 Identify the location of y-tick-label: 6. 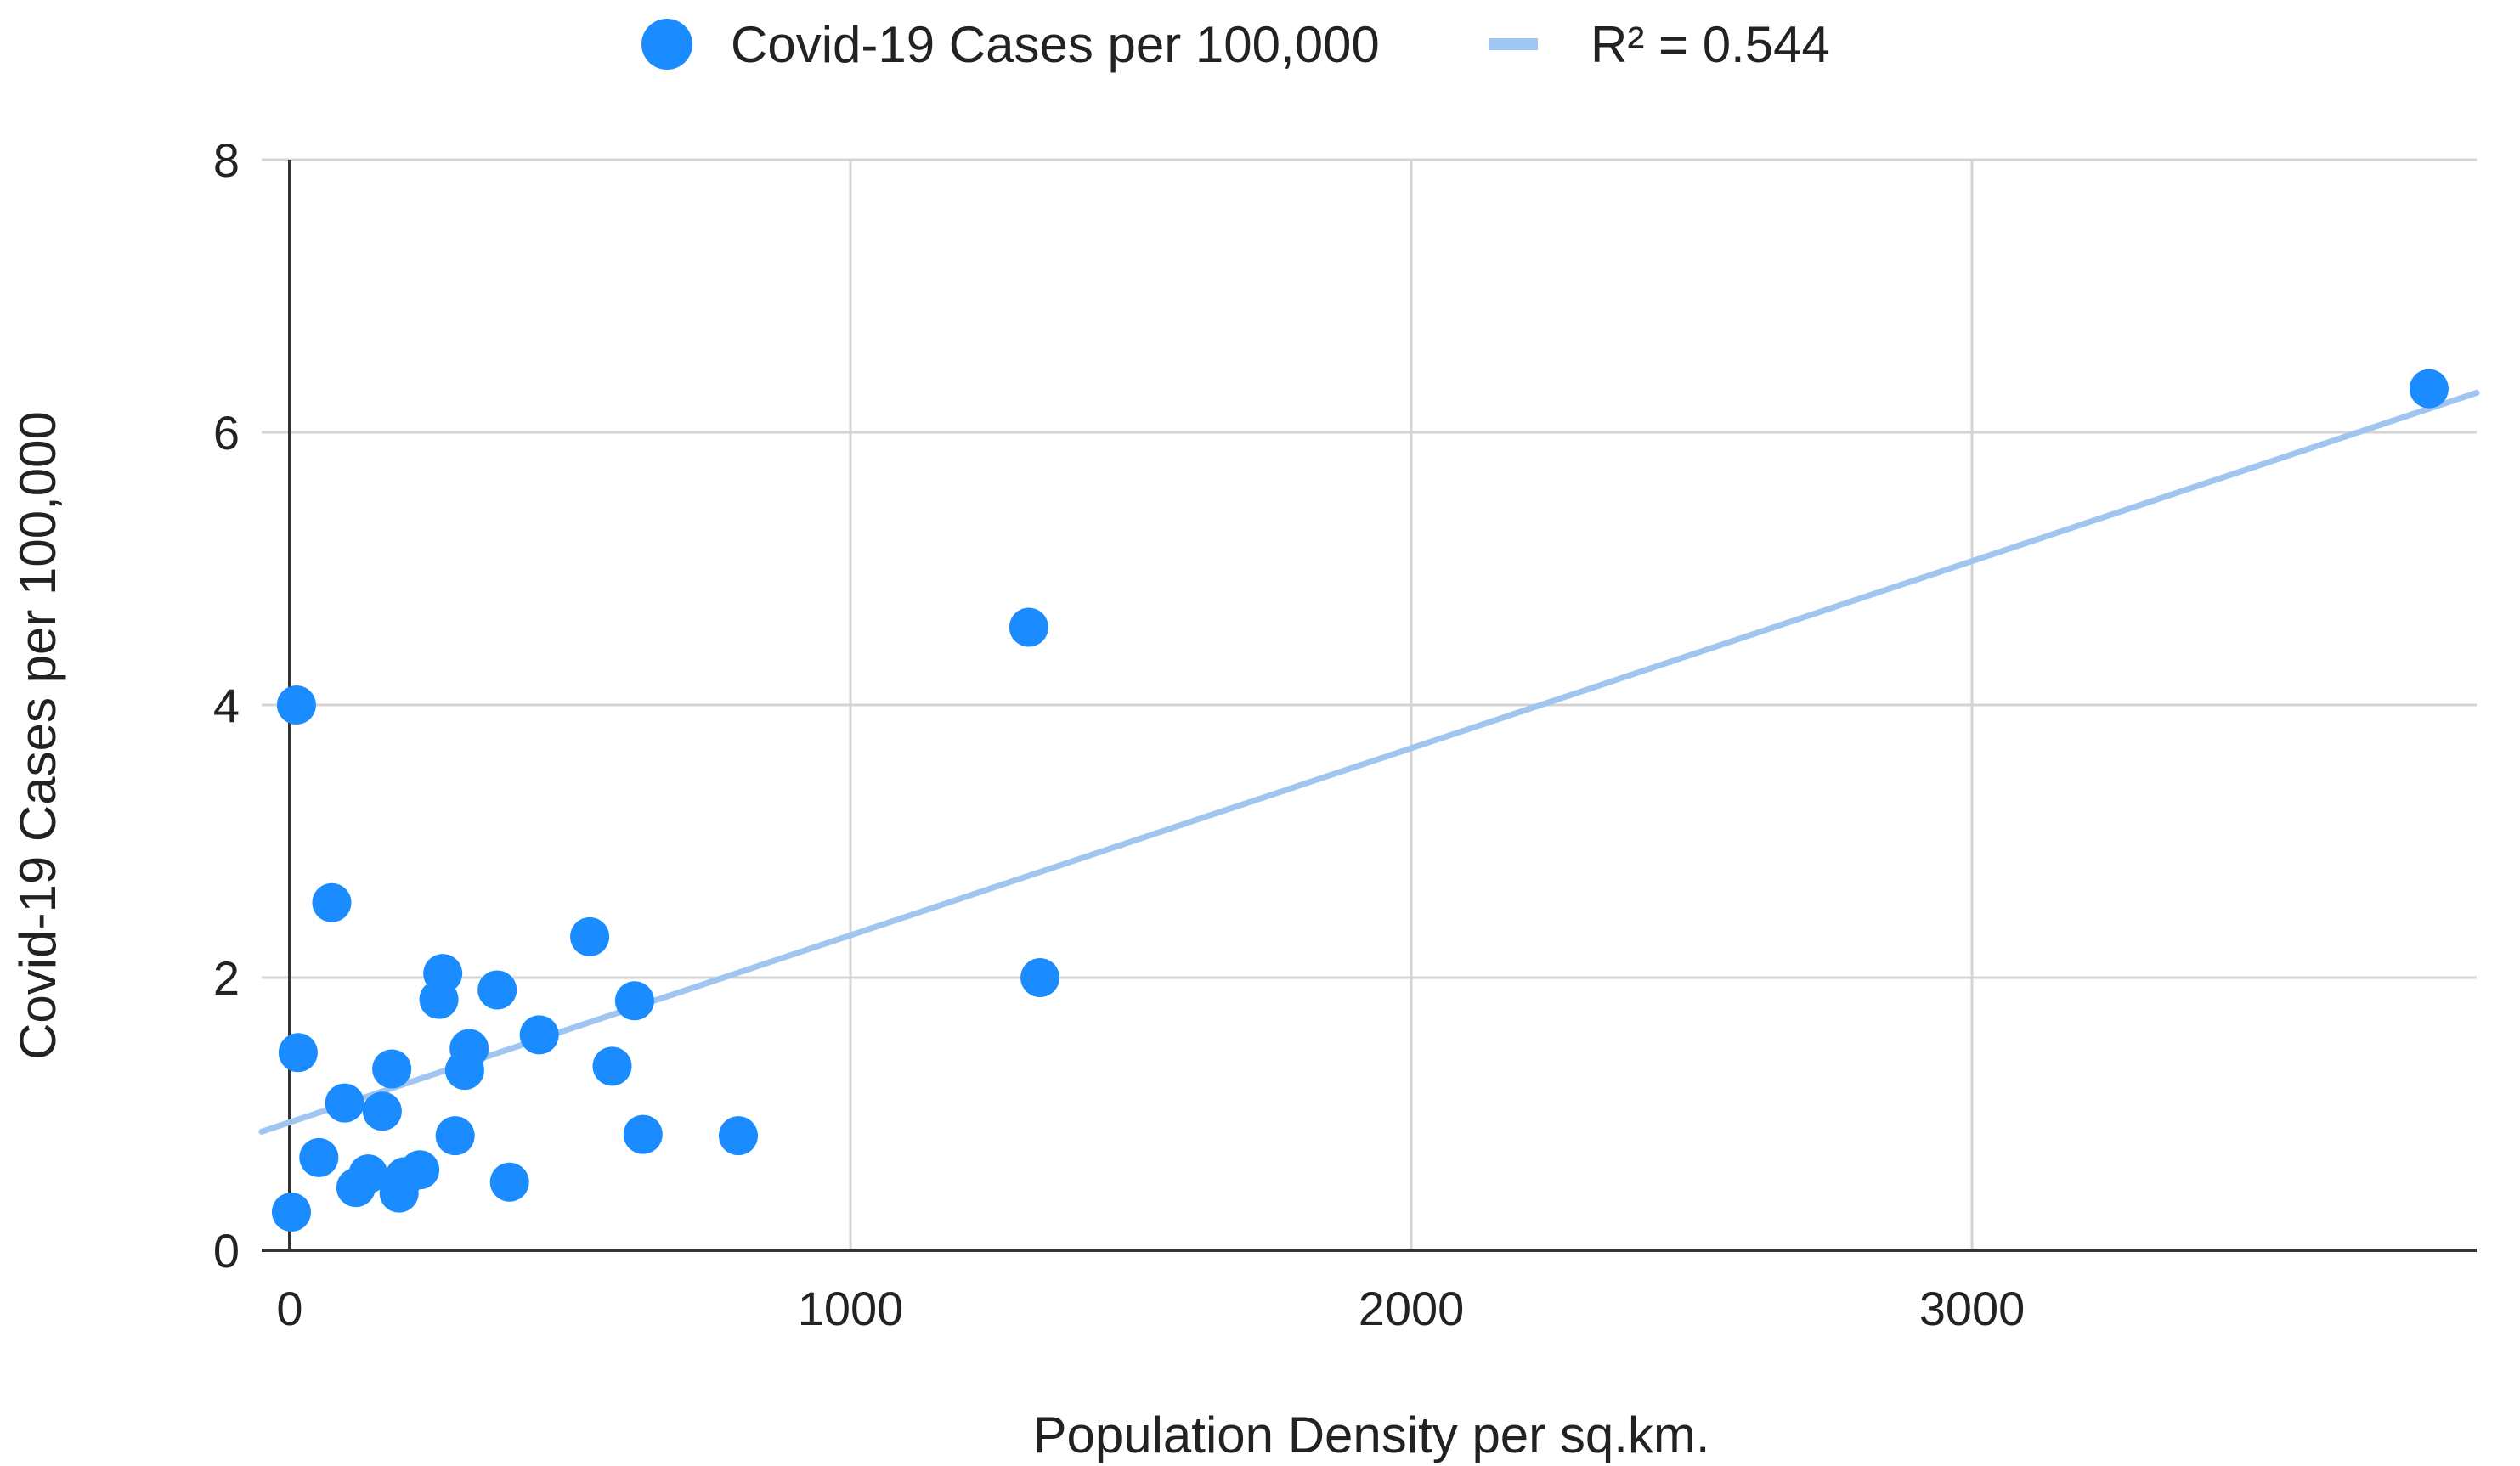
(226, 433).